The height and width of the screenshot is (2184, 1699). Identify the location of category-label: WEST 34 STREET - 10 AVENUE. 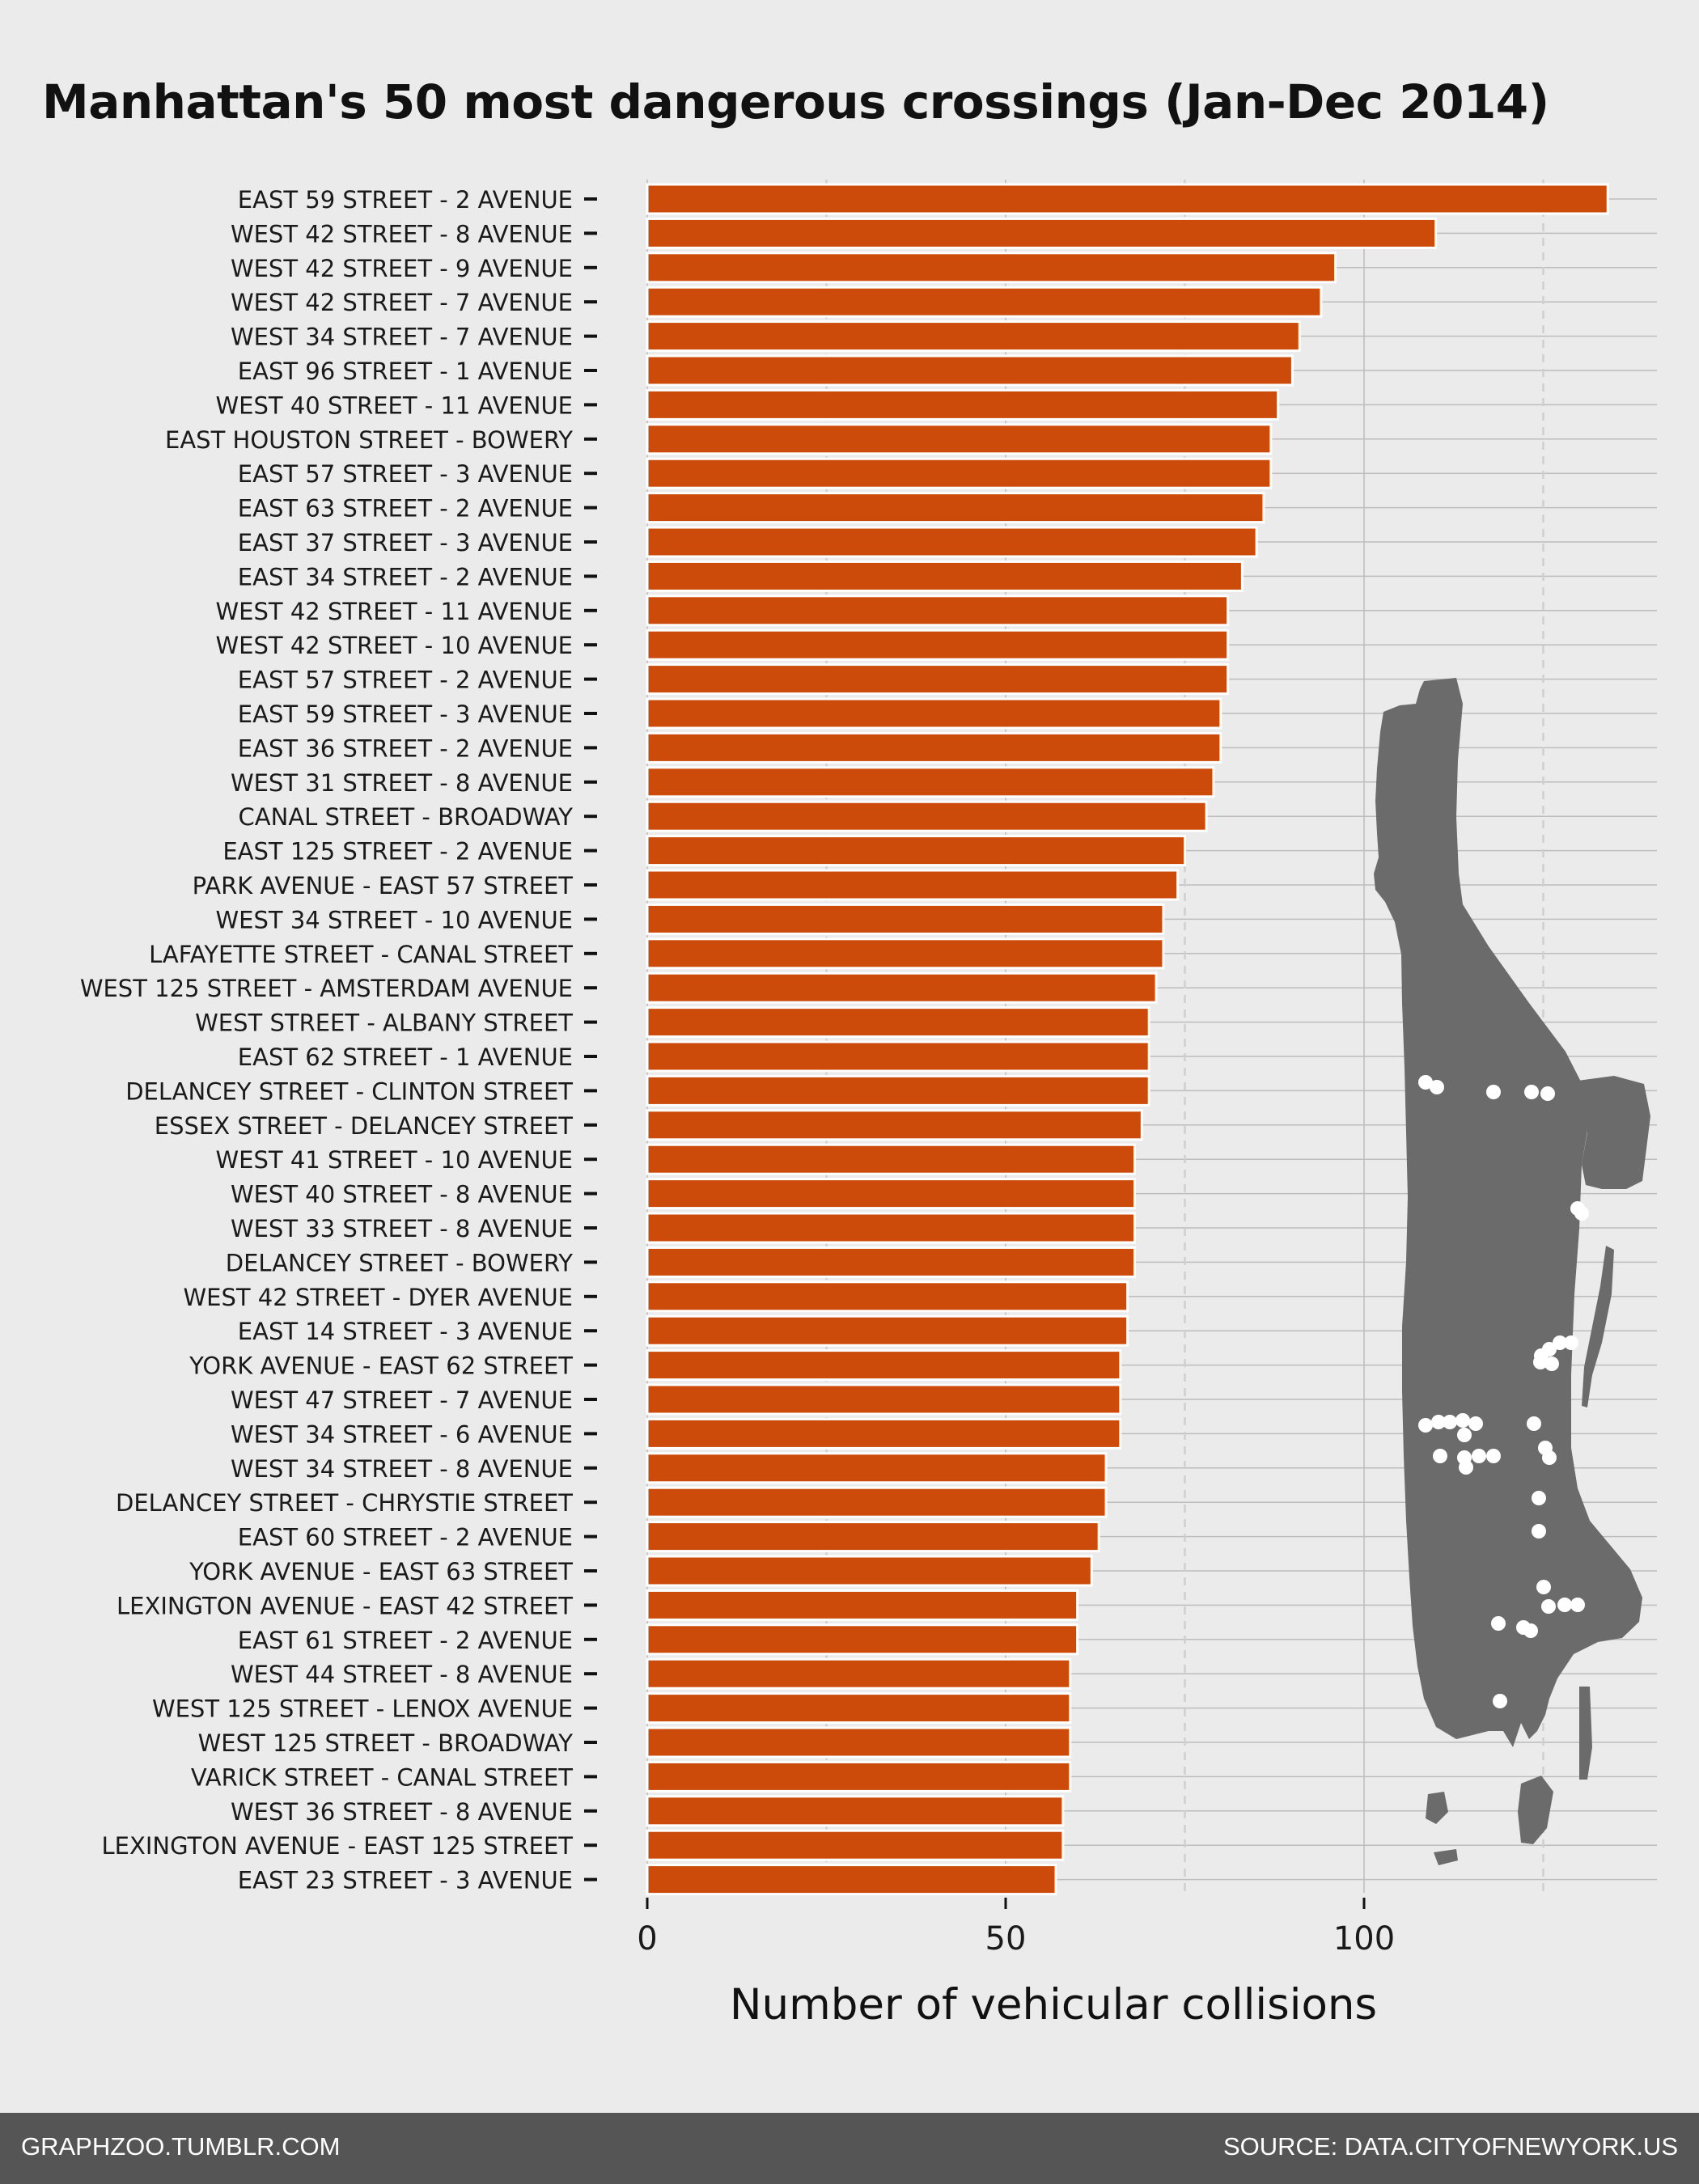
(395, 919).